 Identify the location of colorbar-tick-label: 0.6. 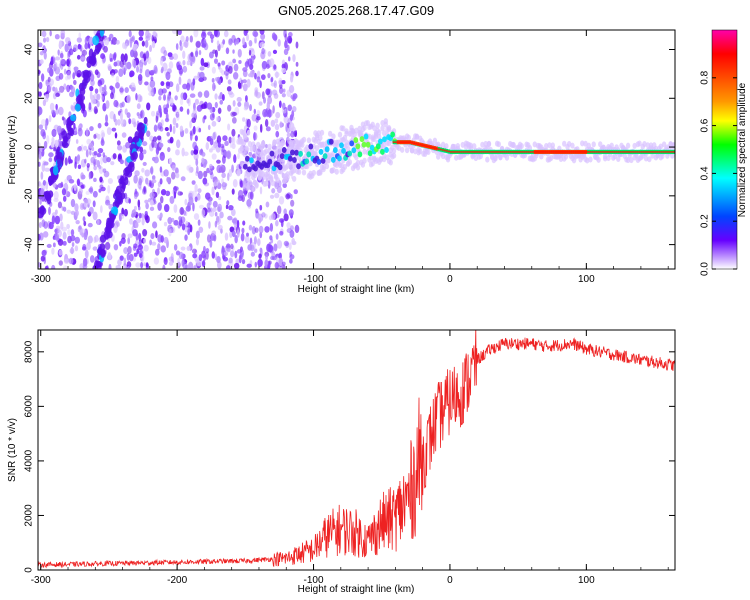
(705, 125).